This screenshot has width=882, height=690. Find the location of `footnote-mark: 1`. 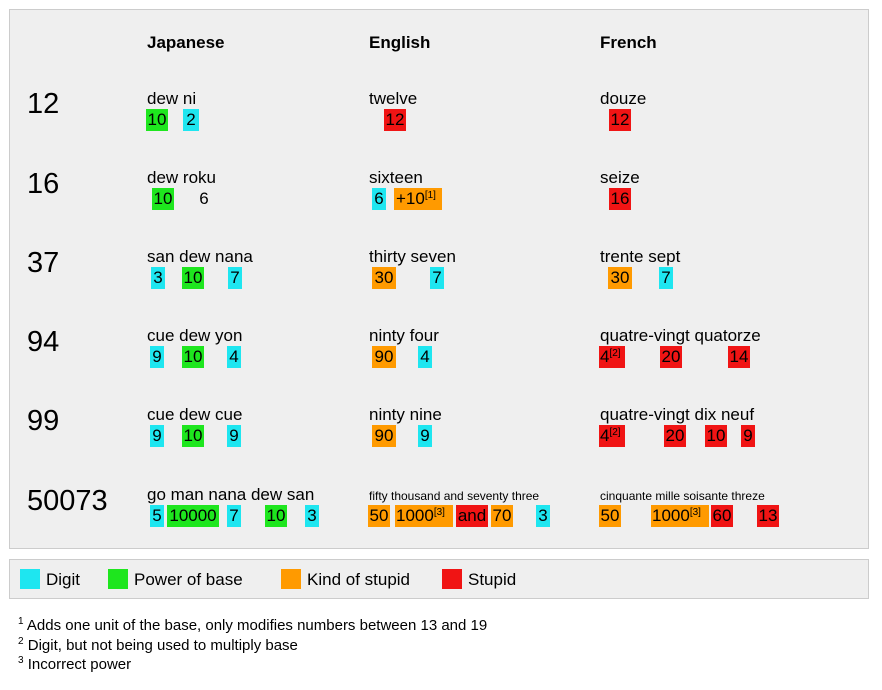

footnote-mark: 1 is located at coordinates (21, 621).